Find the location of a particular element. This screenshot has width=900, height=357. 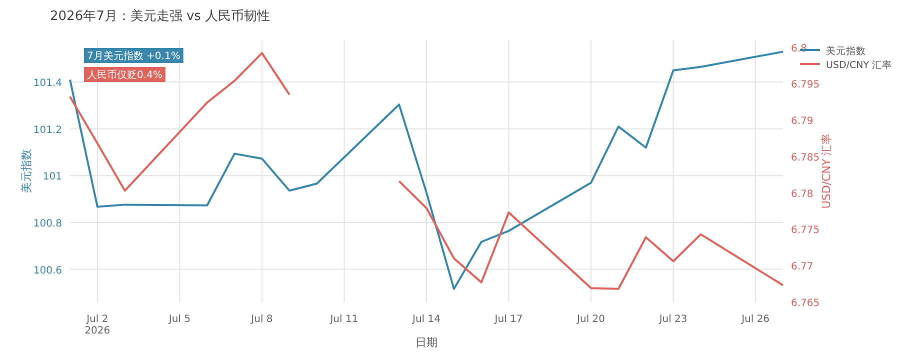

y2-tick-label: 6.775 is located at coordinates (805, 230).